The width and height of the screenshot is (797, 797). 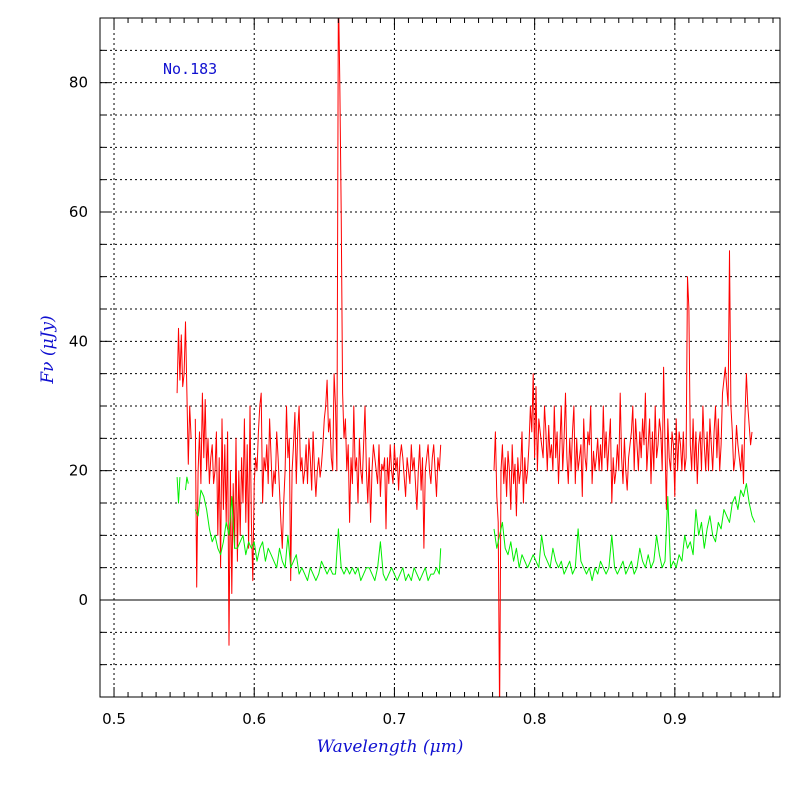 I want to click on object-label: No.183, so click(x=190, y=69).